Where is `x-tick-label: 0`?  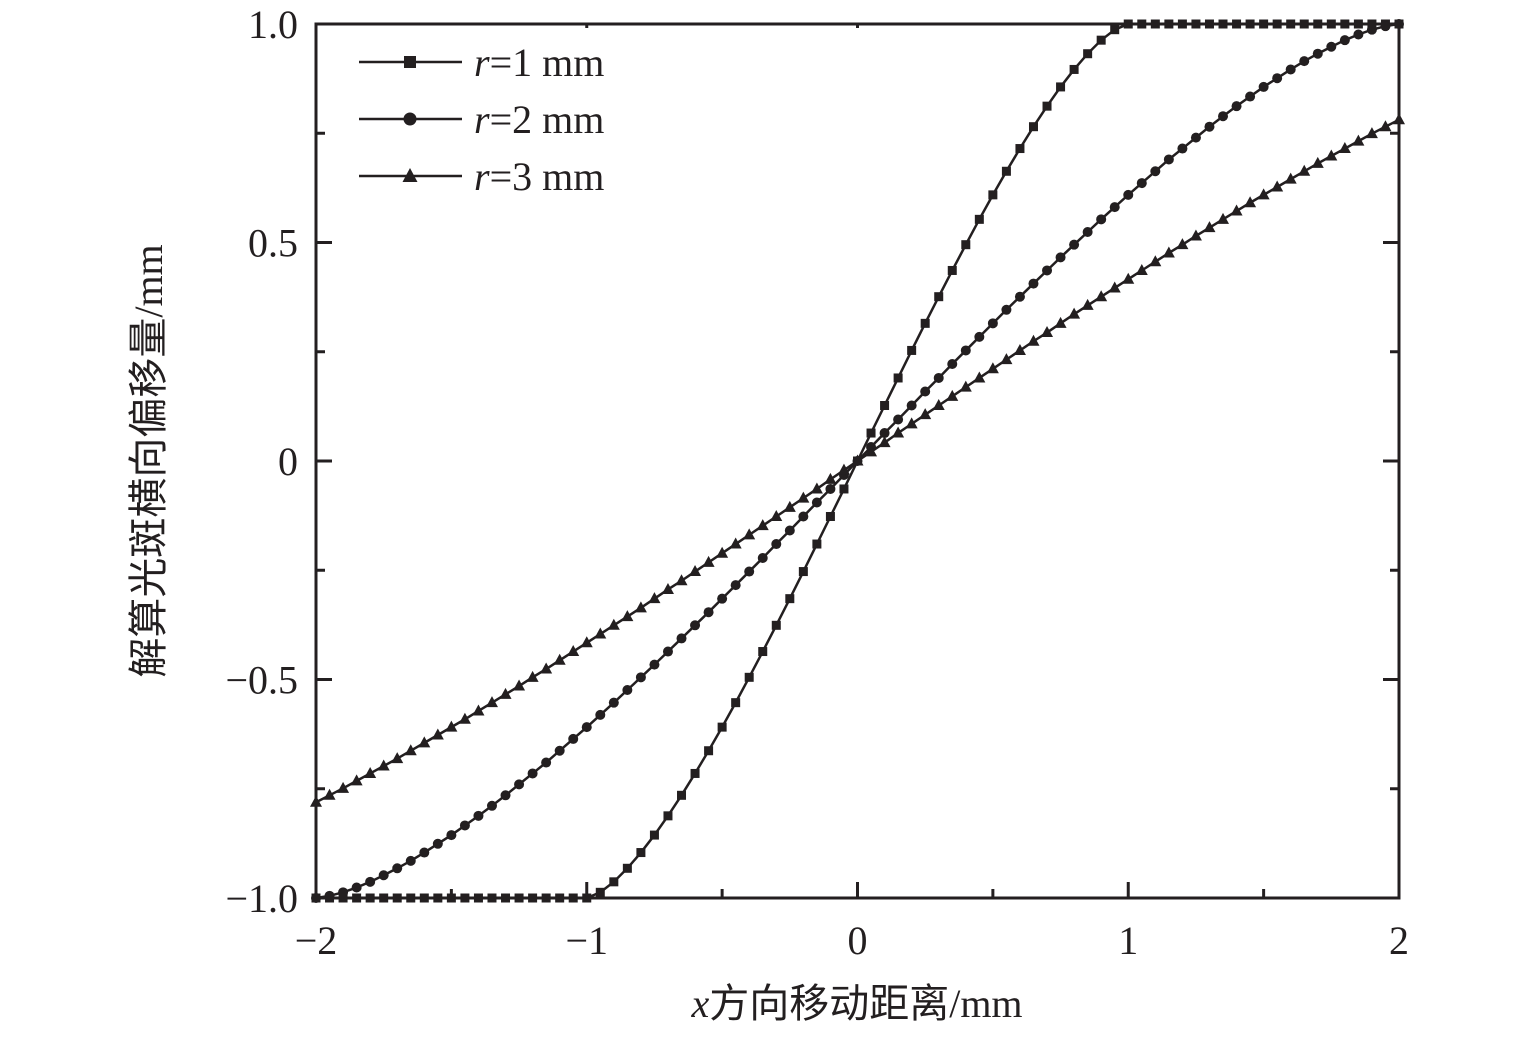
x-tick-label: 0 is located at coordinates (858, 940).